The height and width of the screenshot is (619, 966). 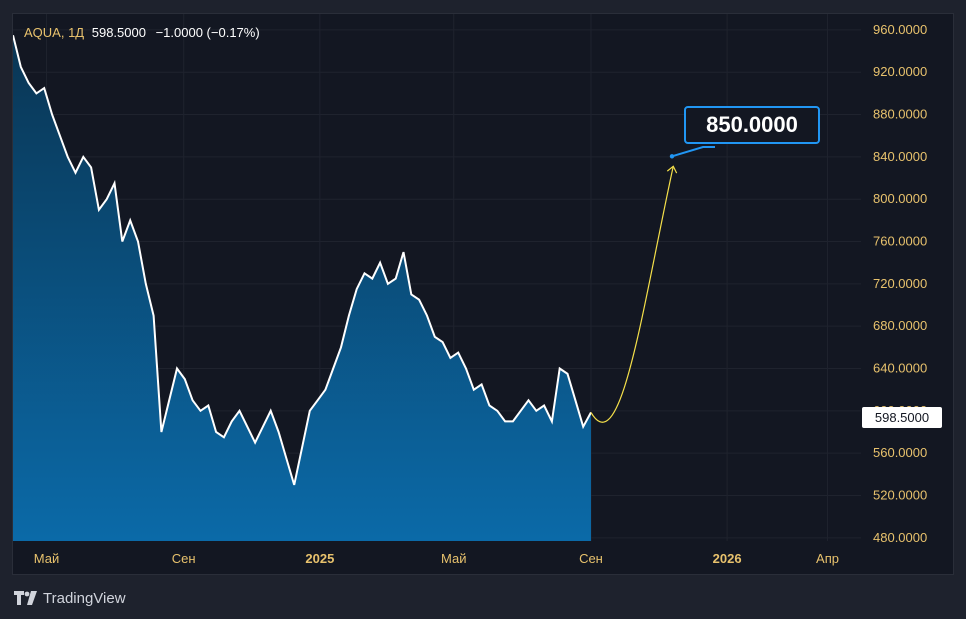 I want to click on tradingview-logo: TradingView, so click(x=70, y=598).